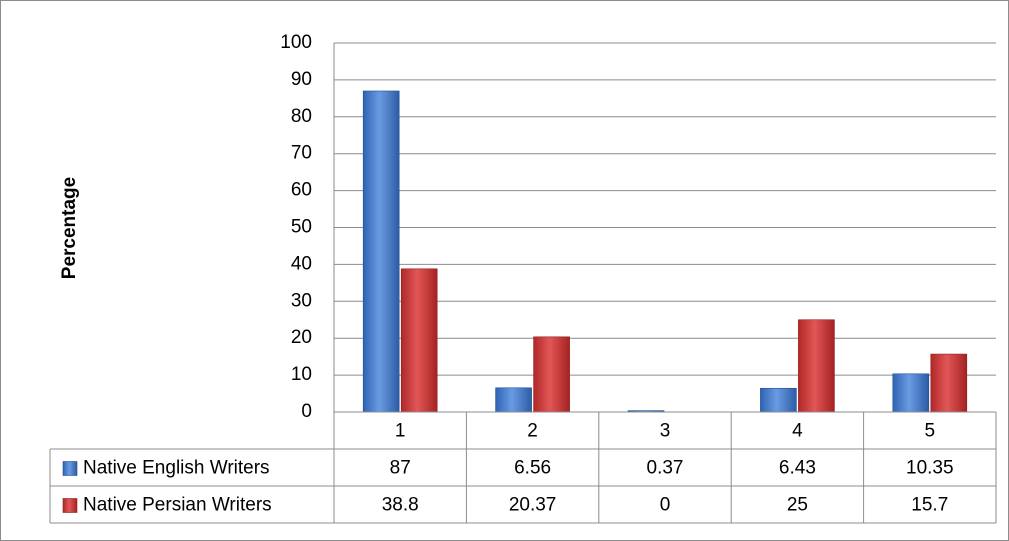 The width and height of the screenshot is (1009, 541). Describe the element at coordinates (665, 431) in the screenshot. I see `category-label: 3` at that location.